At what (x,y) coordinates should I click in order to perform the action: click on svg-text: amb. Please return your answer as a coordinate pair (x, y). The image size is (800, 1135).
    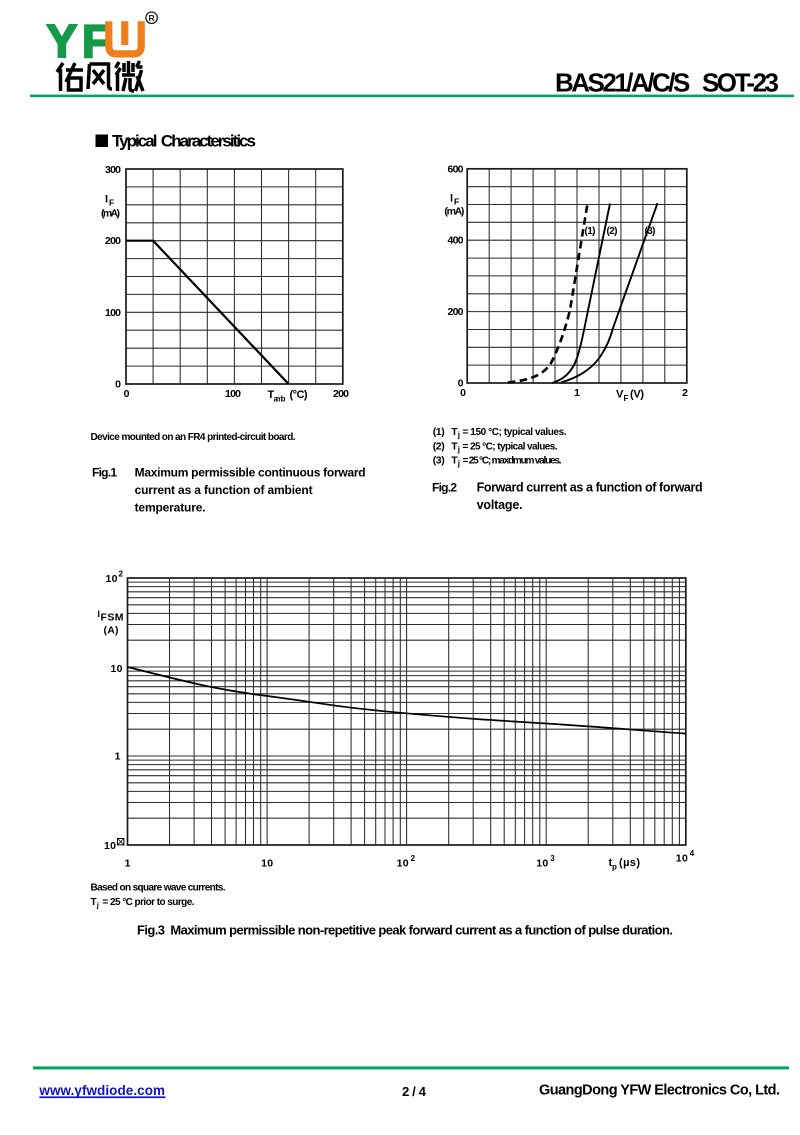
    Looking at the image, I should click on (280, 399).